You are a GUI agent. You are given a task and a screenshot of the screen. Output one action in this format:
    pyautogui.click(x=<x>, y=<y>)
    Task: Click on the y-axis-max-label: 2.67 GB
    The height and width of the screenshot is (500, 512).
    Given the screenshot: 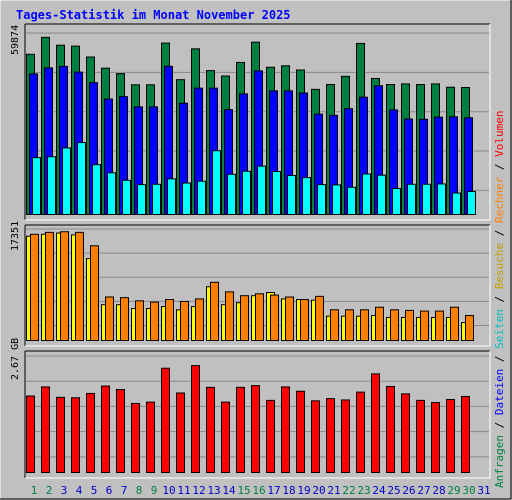 What is the action you would take?
    pyautogui.click(x=15, y=359)
    